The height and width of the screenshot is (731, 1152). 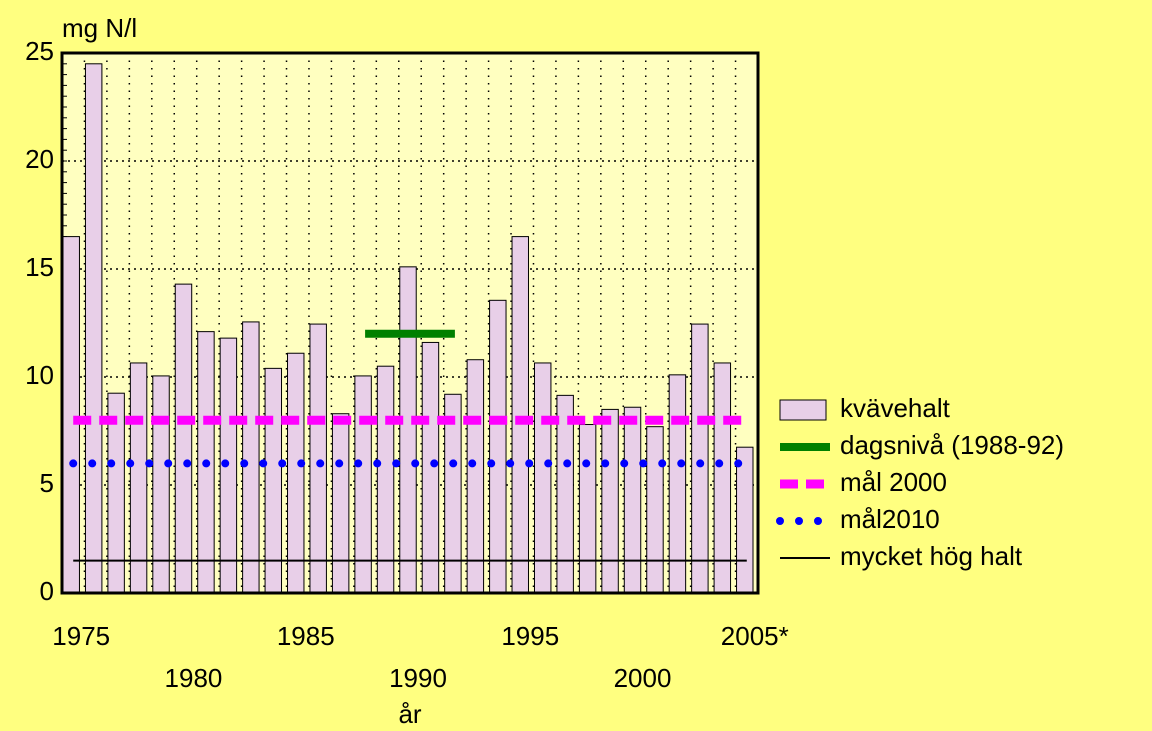 What do you see at coordinates (194, 678) in the screenshot?
I see `x-tick-label: 1980` at bounding box center [194, 678].